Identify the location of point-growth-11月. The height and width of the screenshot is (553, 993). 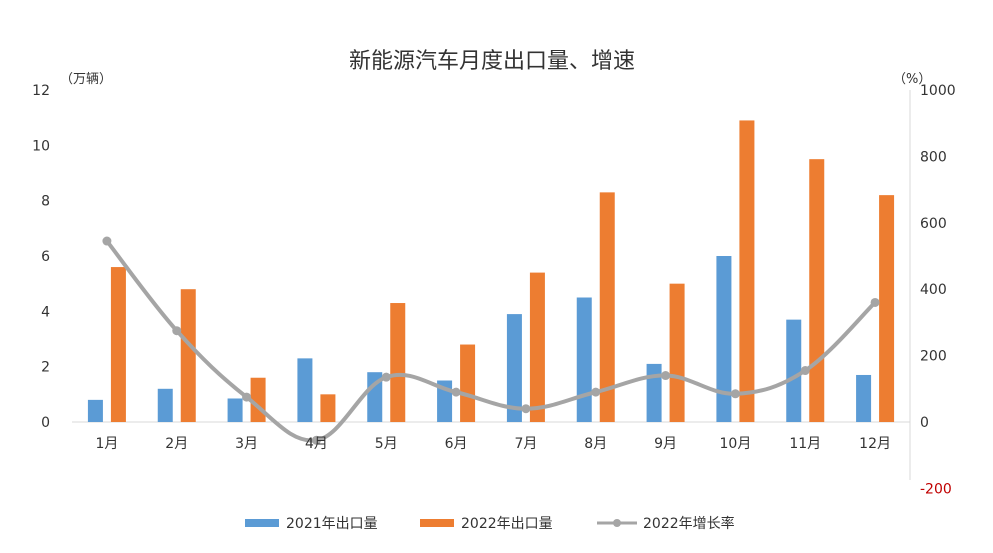
(805, 371).